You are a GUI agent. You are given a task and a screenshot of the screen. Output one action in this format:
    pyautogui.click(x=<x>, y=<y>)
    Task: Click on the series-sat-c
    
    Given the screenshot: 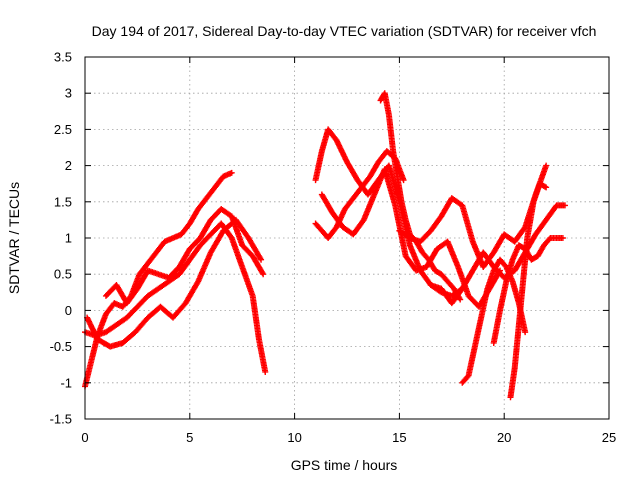 What is the action you would take?
    pyautogui.click(x=174, y=283)
    